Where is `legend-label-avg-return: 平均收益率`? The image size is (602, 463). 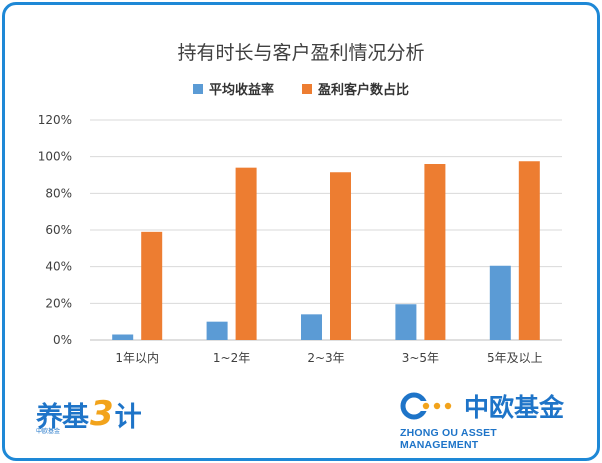 legend-label-avg-return: 平均收益率 is located at coordinates (241, 90).